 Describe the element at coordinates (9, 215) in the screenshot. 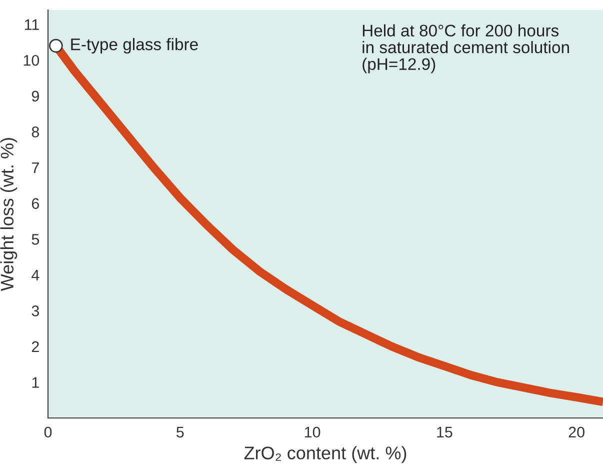

I see `y-axis-title: Weight loss (wt. %)` at that location.